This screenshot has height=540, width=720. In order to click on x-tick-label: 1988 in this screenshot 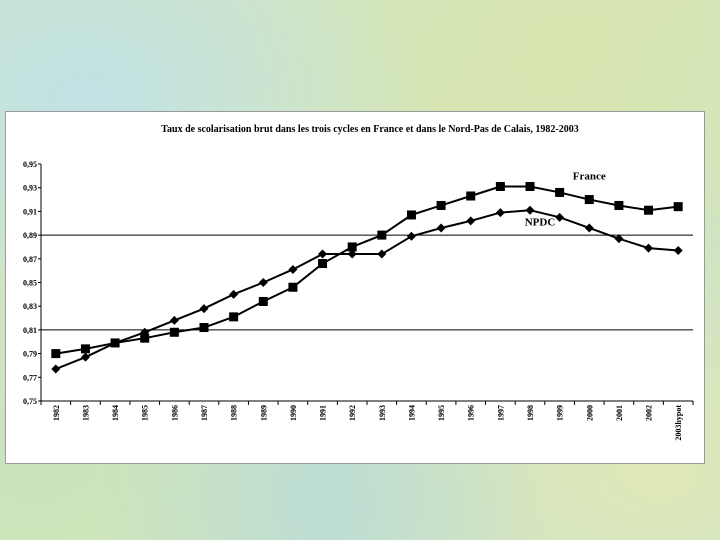, I will do `click(234, 413)`.